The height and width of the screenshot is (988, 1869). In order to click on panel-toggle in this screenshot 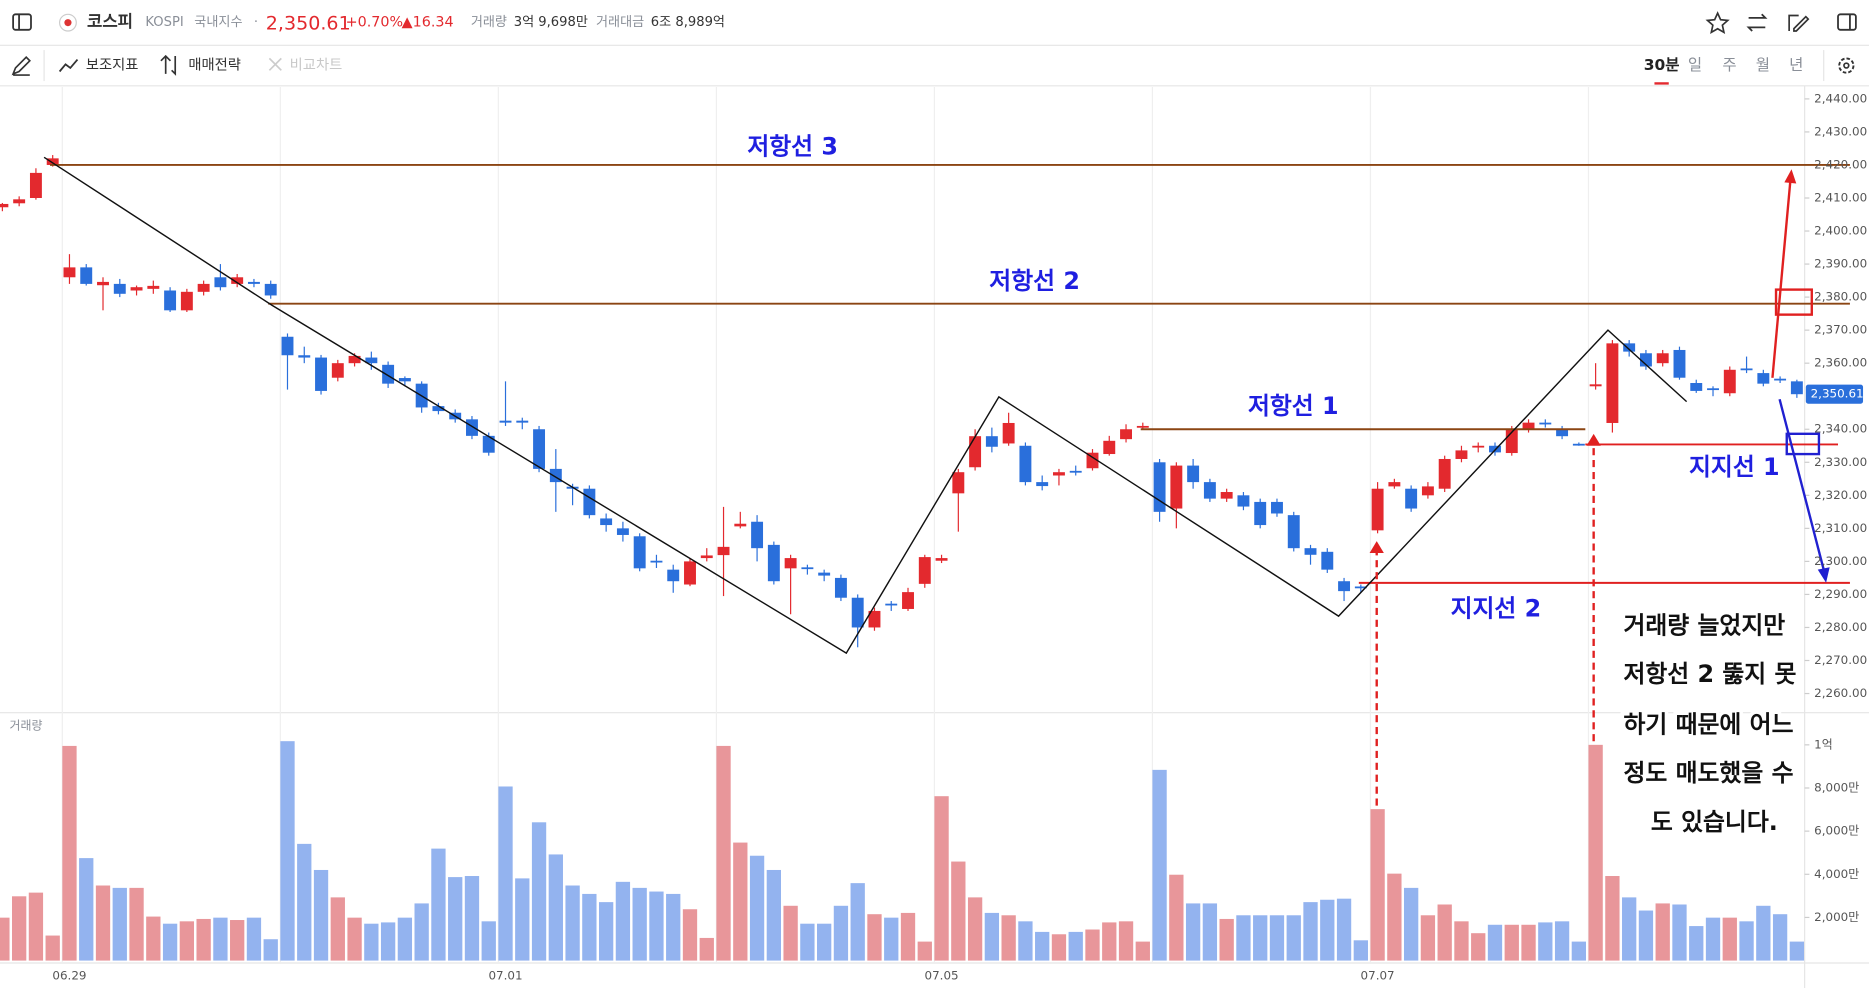, I will do `click(1847, 22)`.